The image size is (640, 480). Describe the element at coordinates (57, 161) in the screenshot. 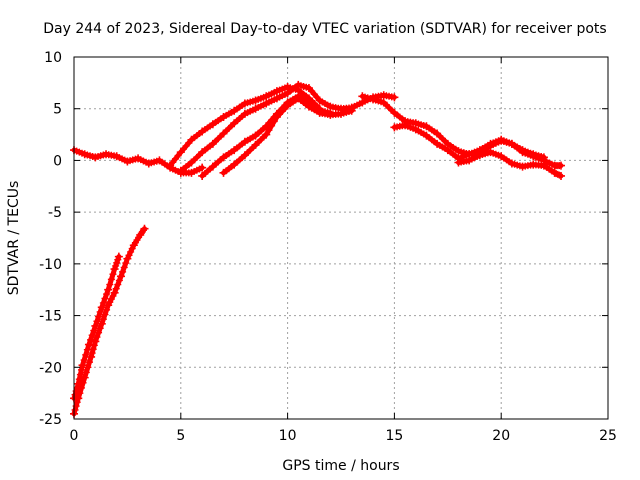

I see `y-tick-label: 0` at that location.